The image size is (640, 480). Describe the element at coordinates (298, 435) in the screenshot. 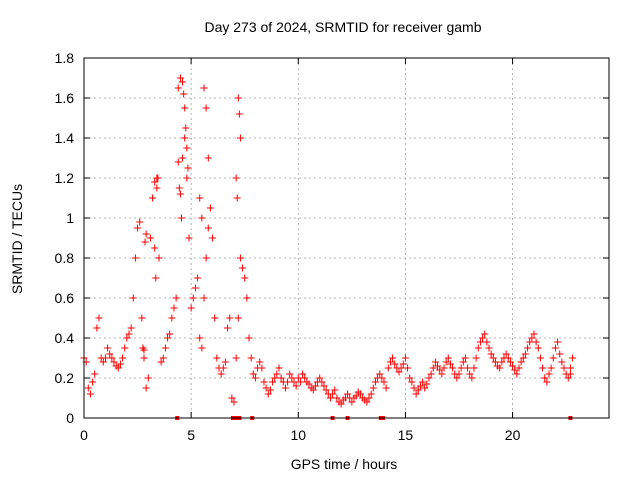

I see `x-tick-label: 10` at that location.